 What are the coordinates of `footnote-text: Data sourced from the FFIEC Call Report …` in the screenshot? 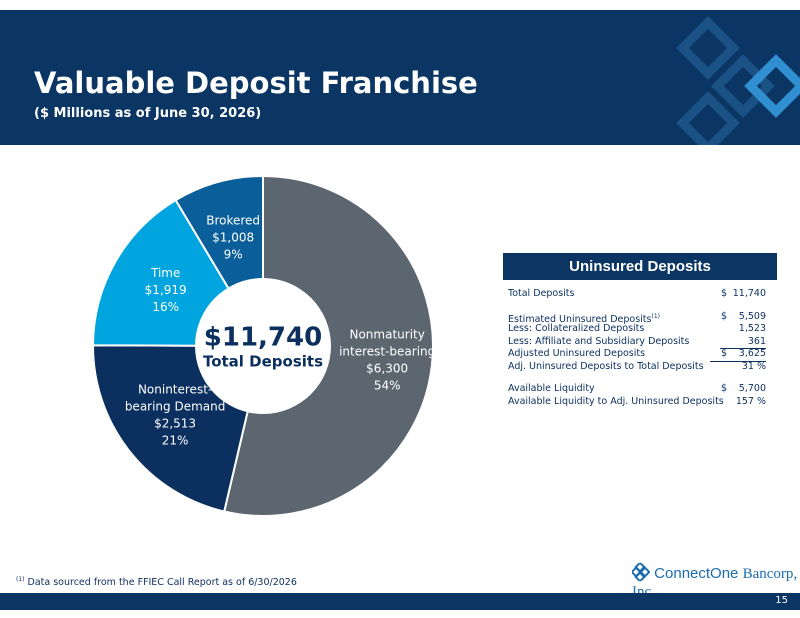 It's located at (162, 583).